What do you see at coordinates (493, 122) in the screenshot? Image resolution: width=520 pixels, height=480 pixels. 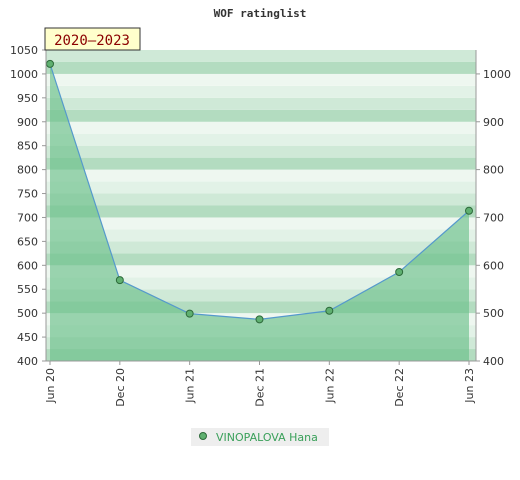 I see `right-tick-label: 900` at bounding box center [493, 122].